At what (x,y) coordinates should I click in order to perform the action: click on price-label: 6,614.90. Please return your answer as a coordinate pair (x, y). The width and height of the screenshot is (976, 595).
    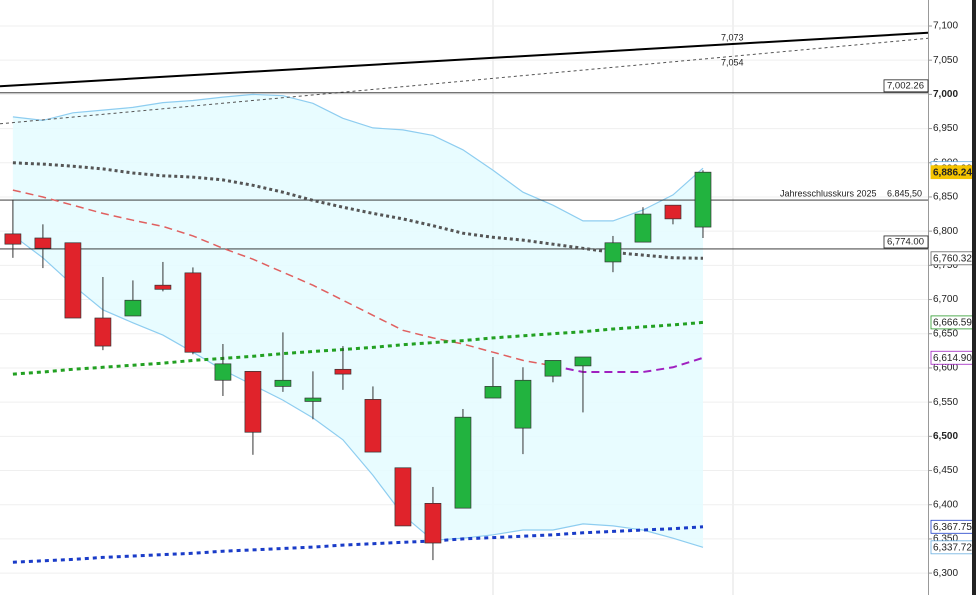
    Looking at the image, I should click on (952, 358).